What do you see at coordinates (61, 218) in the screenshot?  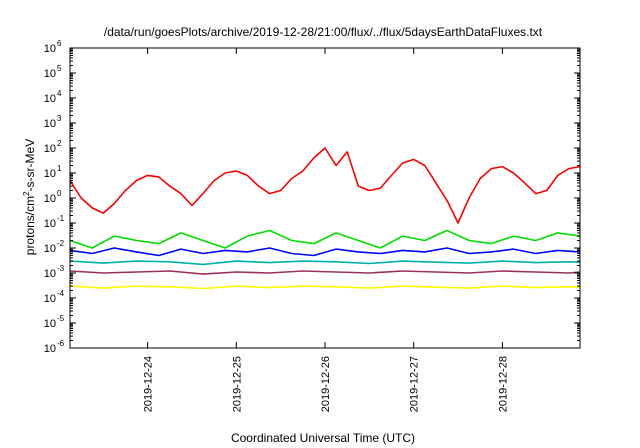 I see `y-tick-exp-5: -1` at bounding box center [61, 218].